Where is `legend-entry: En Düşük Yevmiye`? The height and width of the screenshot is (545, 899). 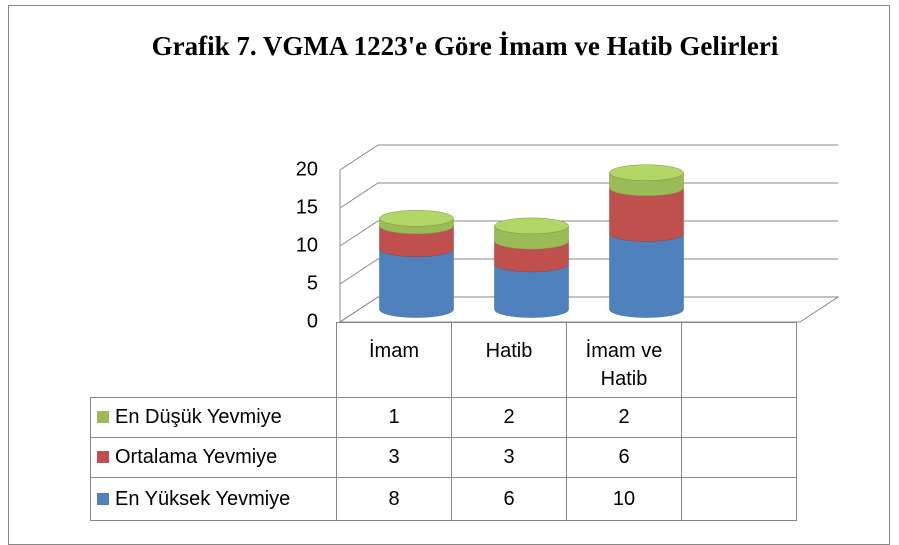
legend-entry: En Düşük Yevmiye is located at coordinates (213, 417).